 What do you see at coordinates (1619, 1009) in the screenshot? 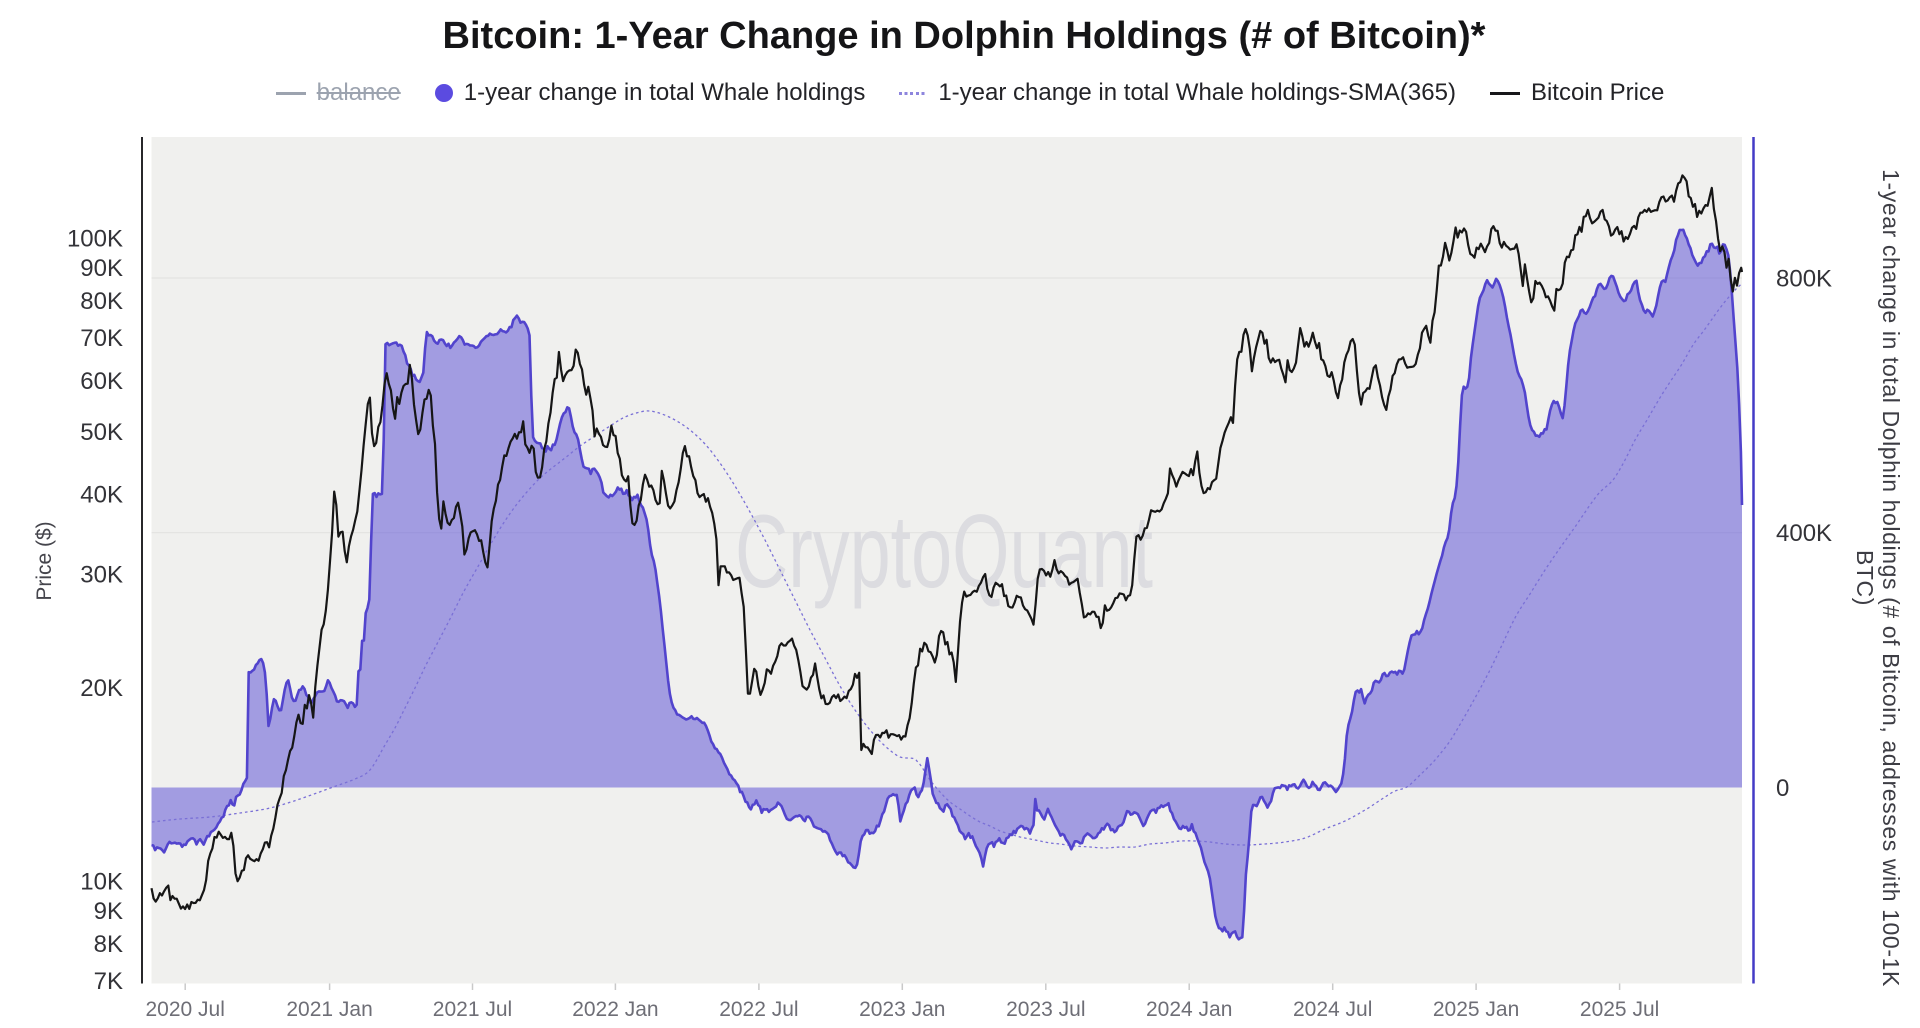
I see `svg-text: 2025 Jul` at bounding box center [1619, 1009].